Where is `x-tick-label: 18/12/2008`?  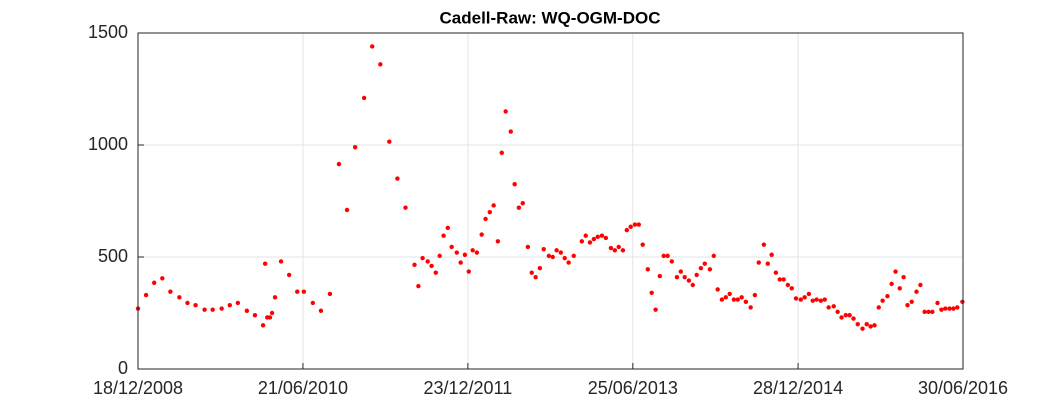 x-tick-label: 18/12/2008 is located at coordinates (138, 388).